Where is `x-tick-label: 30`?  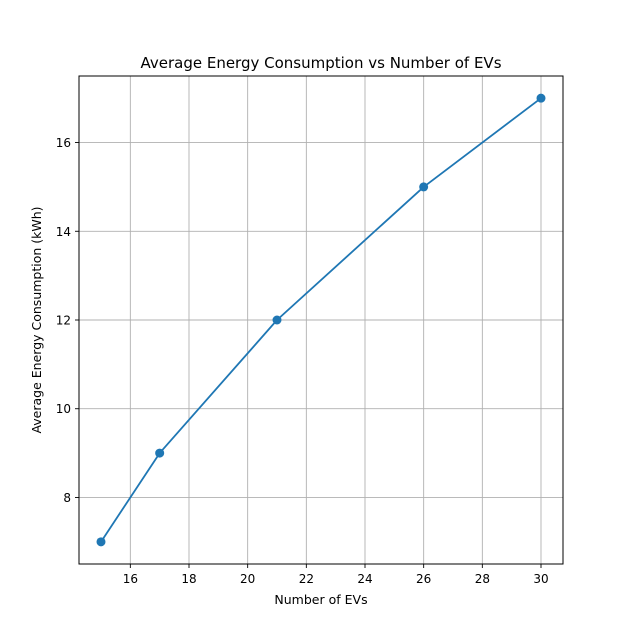
x-tick-label: 30 is located at coordinates (540, 579).